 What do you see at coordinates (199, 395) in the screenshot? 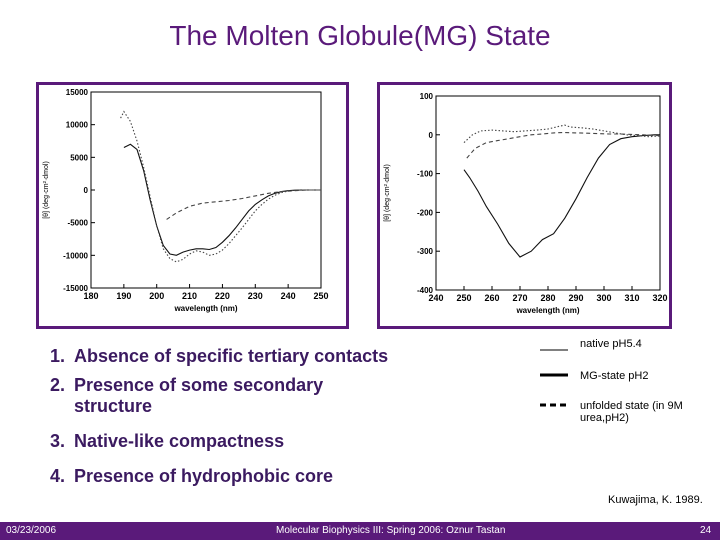
I see `point-text: Presence of some secondary structure` at bounding box center [199, 395].